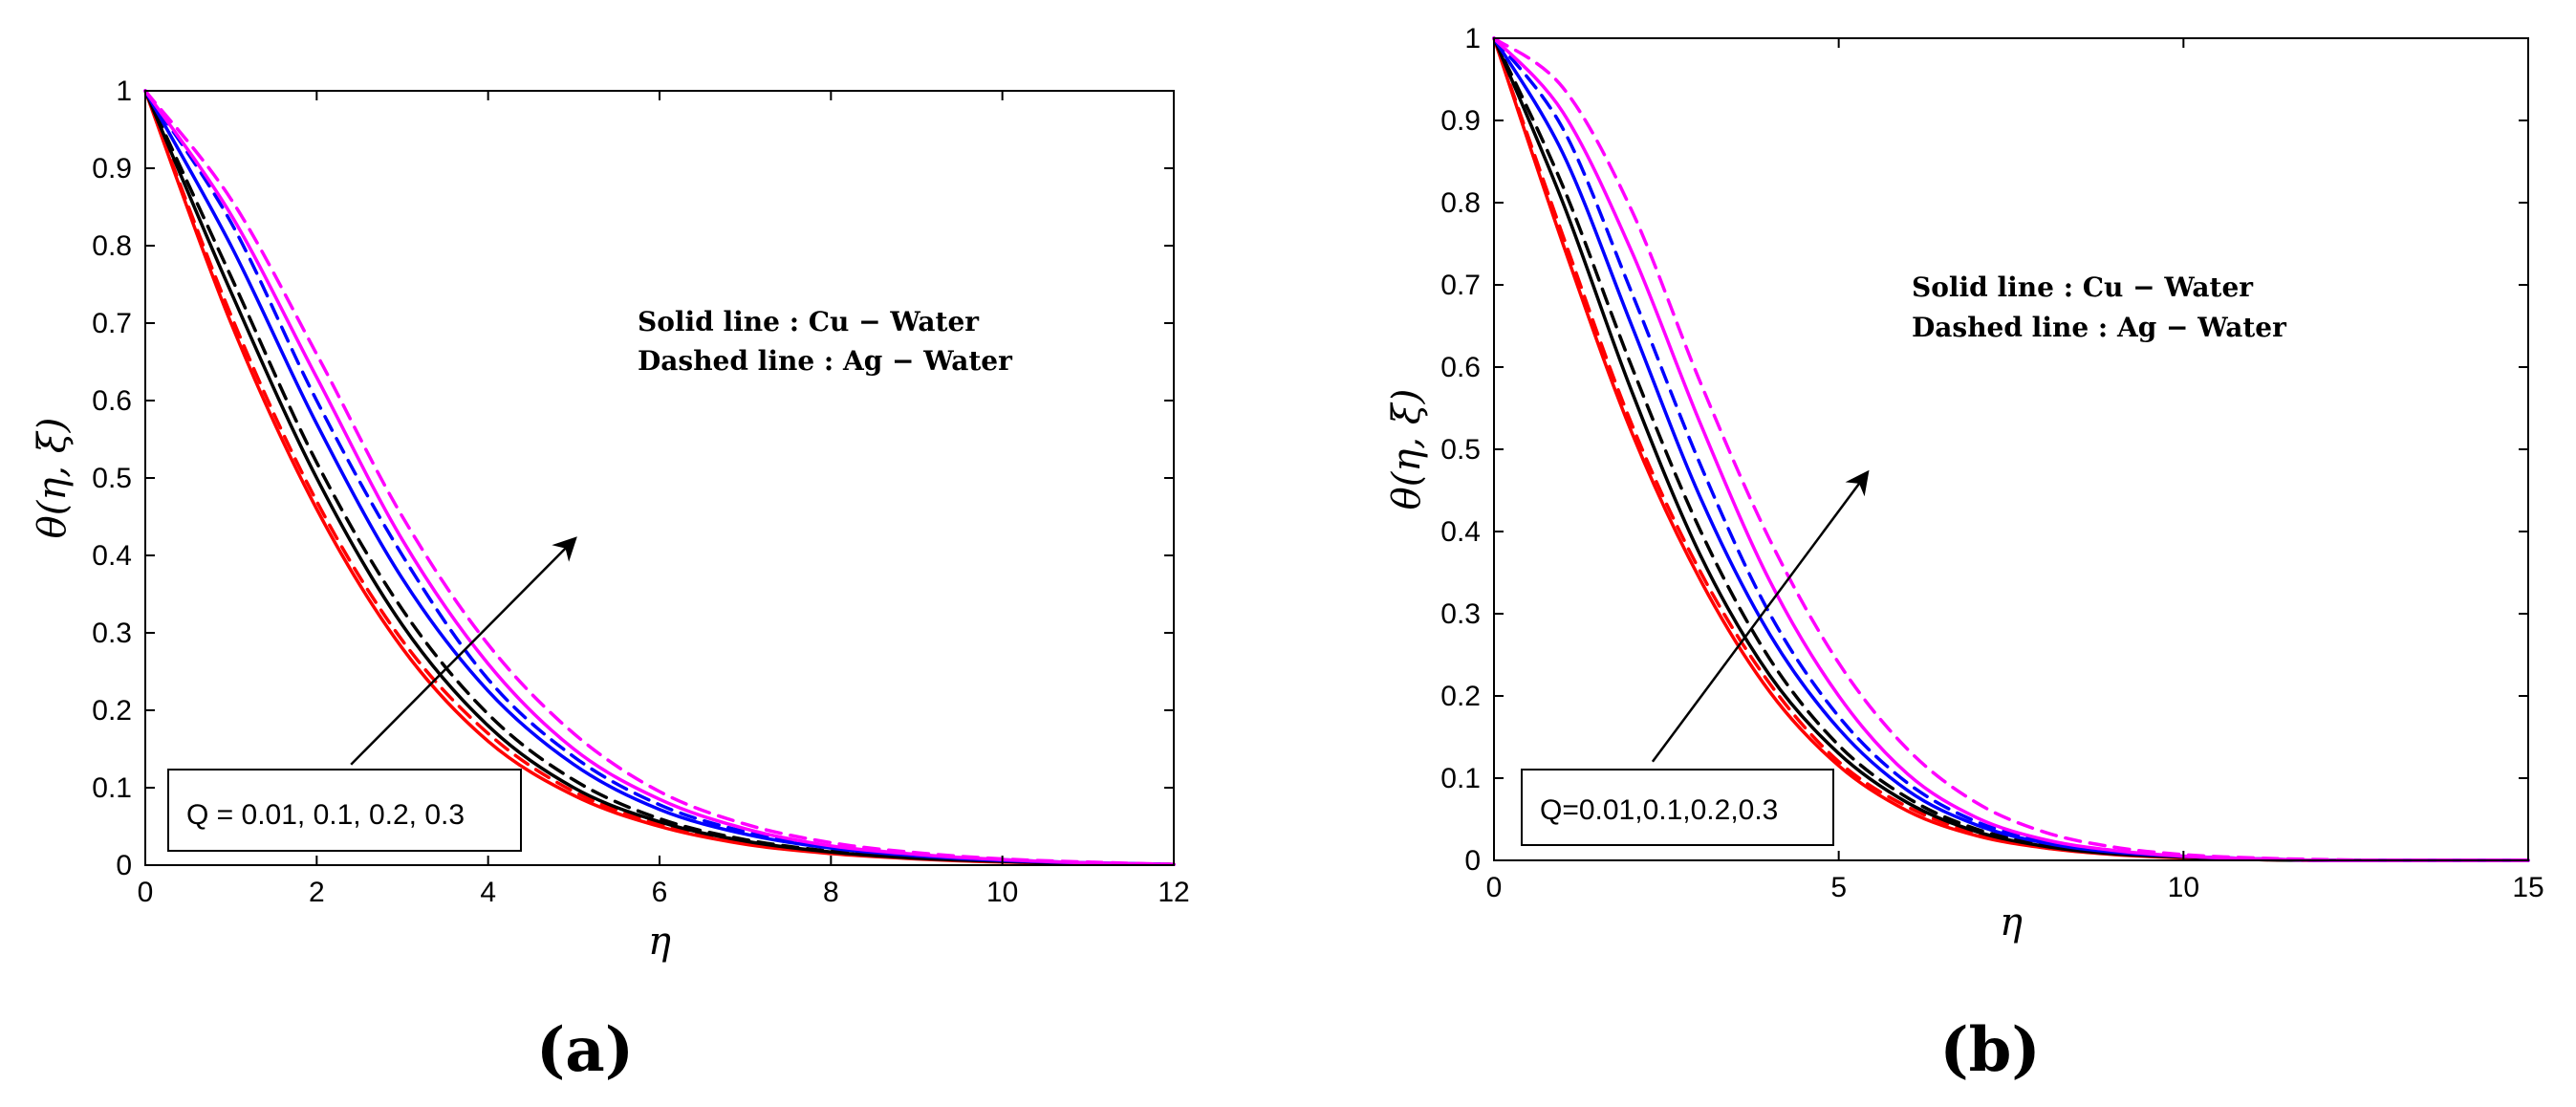 Image resolution: width=2576 pixels, height=1107 pixels. Describe the element at coordinates (488, 892) in the screenshot. I see `x-tick-label: 4` at that location.